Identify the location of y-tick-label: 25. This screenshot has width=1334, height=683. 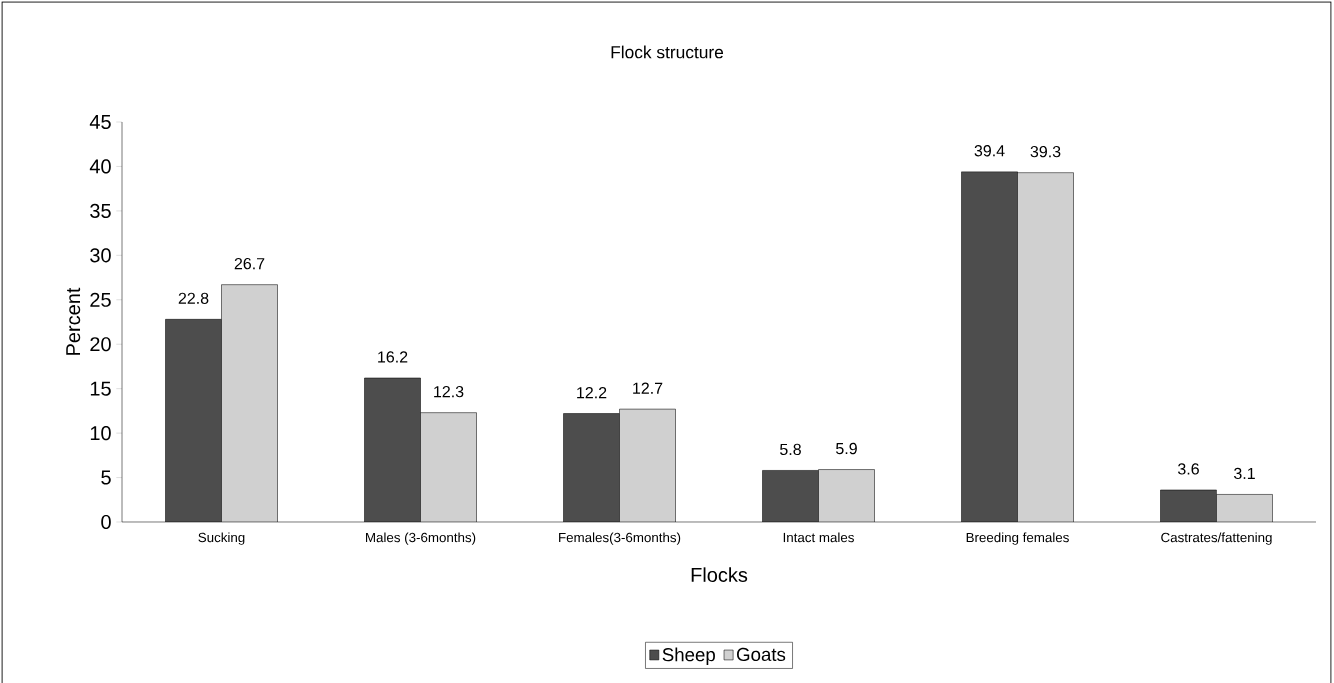
(100, 299).